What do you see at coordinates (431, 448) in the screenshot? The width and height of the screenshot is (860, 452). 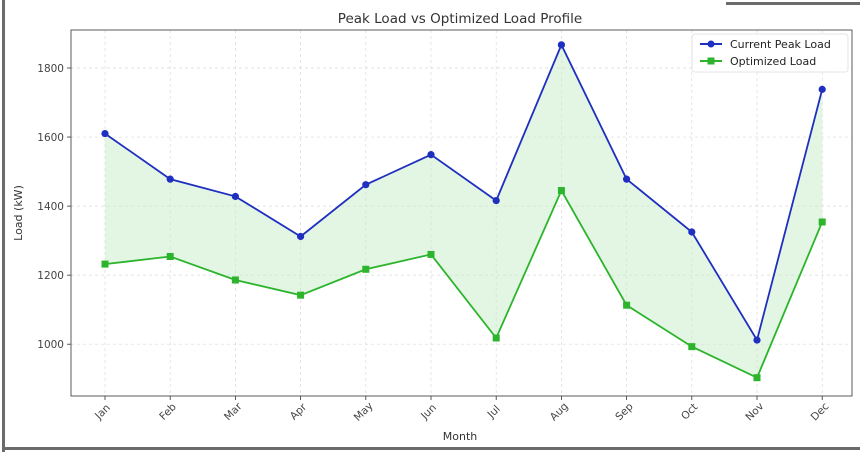 I see `window-frame-bottom` at bounding box center [431, 448].